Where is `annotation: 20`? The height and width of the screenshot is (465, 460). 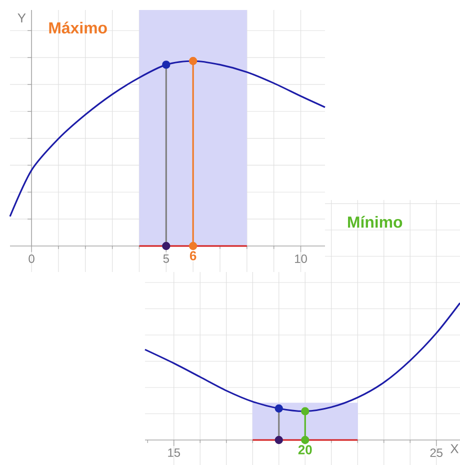
annotation: 20 is located at coordinates (305, 449).